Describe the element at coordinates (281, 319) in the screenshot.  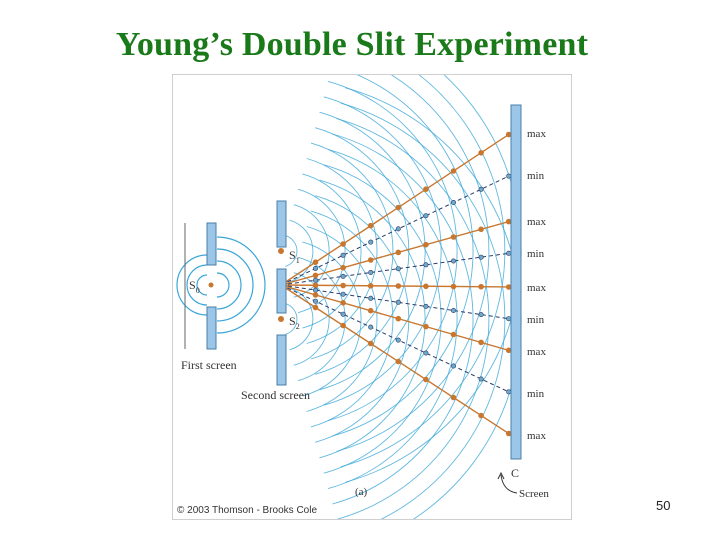
I see `slit-s2-point` at that location.